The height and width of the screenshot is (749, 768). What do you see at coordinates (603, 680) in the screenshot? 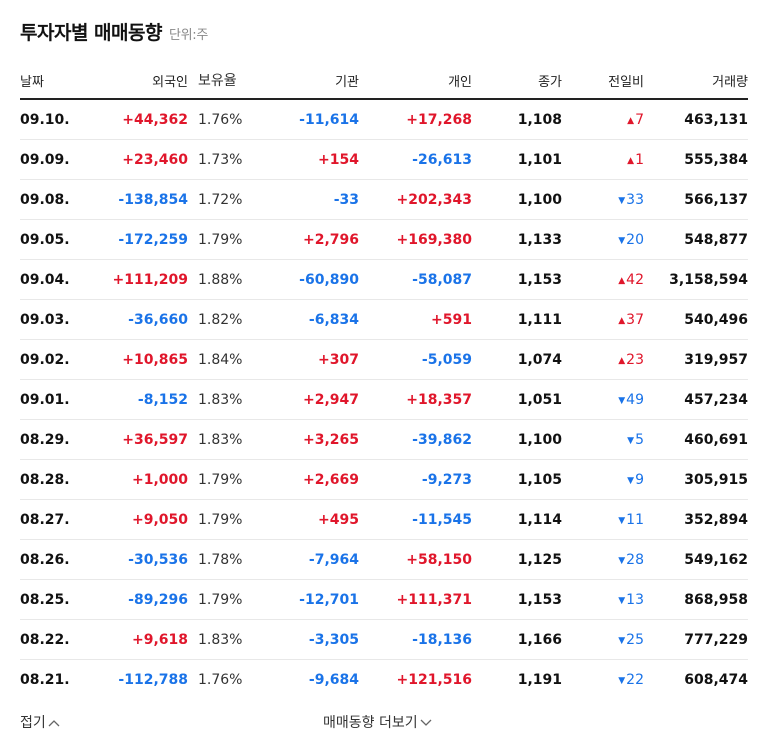
I see `cell-change: ▼22` at bounding box center [603, 680].